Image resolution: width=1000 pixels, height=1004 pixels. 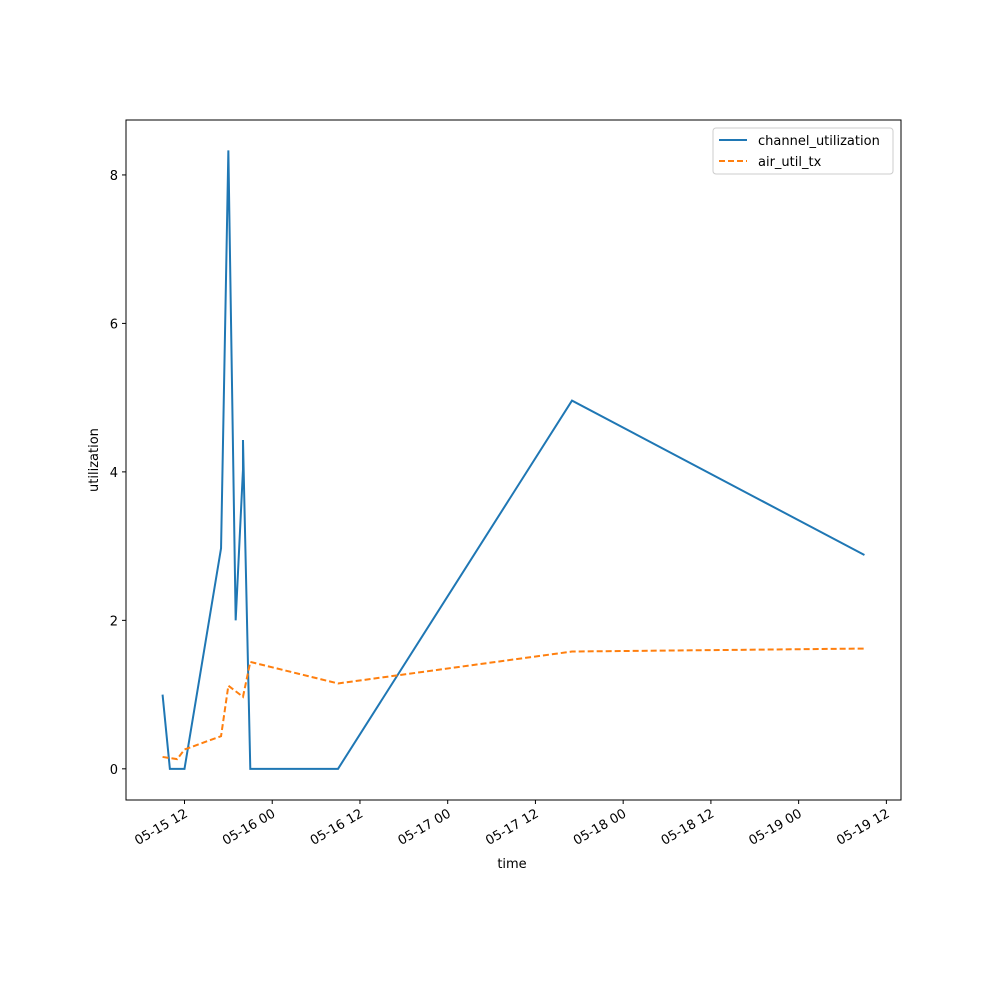 I want to click on y-tick-label: 8, so click(x=114, y=176).